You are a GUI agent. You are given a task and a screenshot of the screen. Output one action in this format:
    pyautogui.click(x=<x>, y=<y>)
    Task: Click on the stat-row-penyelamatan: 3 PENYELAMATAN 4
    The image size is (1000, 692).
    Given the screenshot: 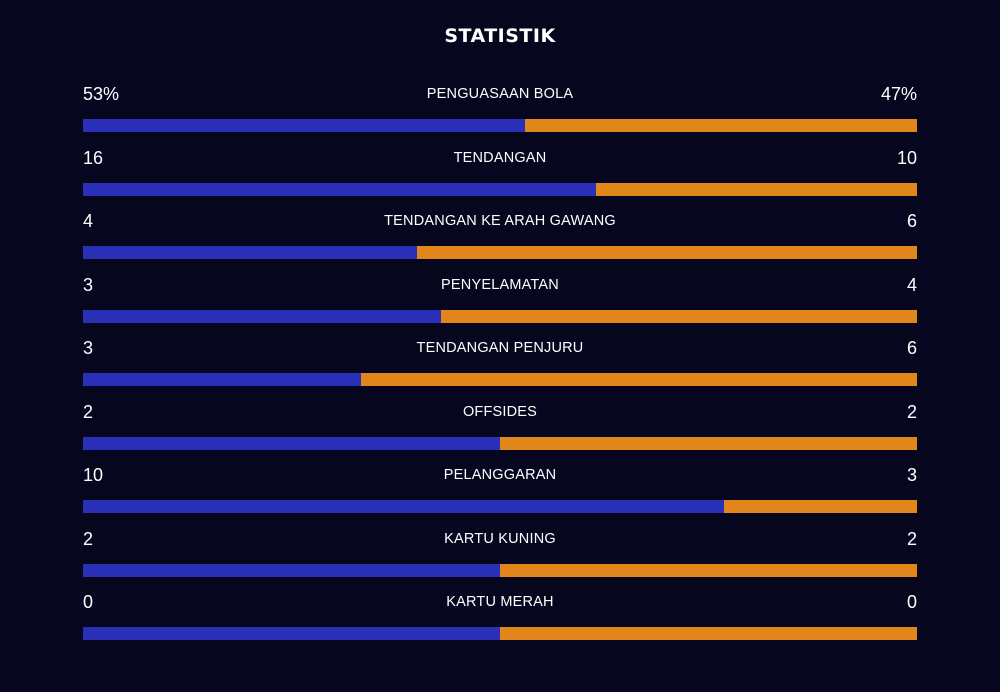 What is the action you would take?
    pyautogui.click(x=500, y=304)
    